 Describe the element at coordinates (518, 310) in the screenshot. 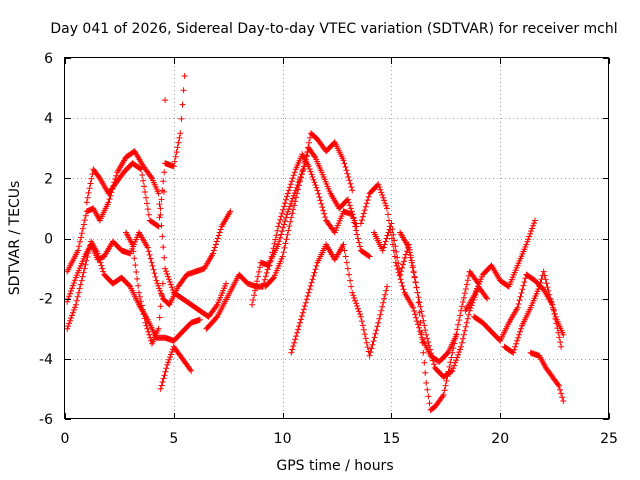

I see `series-sat-o` at that location.